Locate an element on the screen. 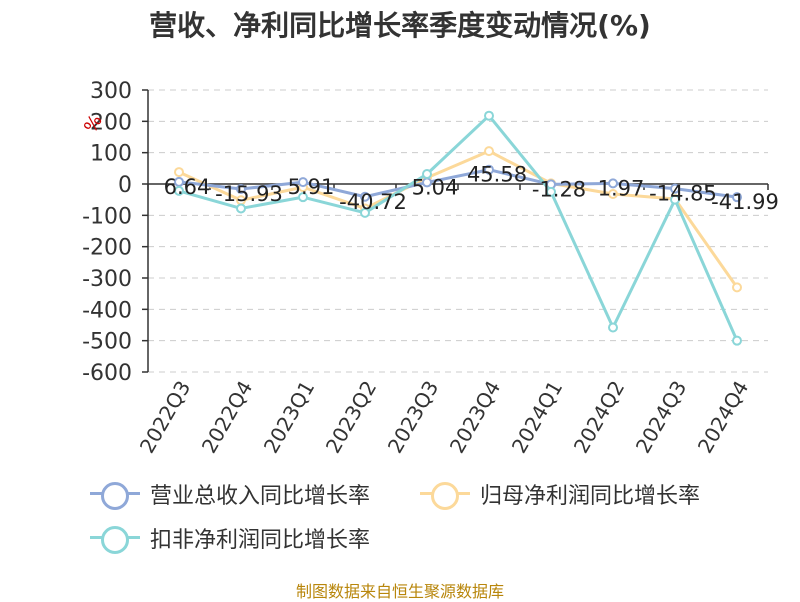  y-tick-label: -600 is located at coordinates (107, 373).